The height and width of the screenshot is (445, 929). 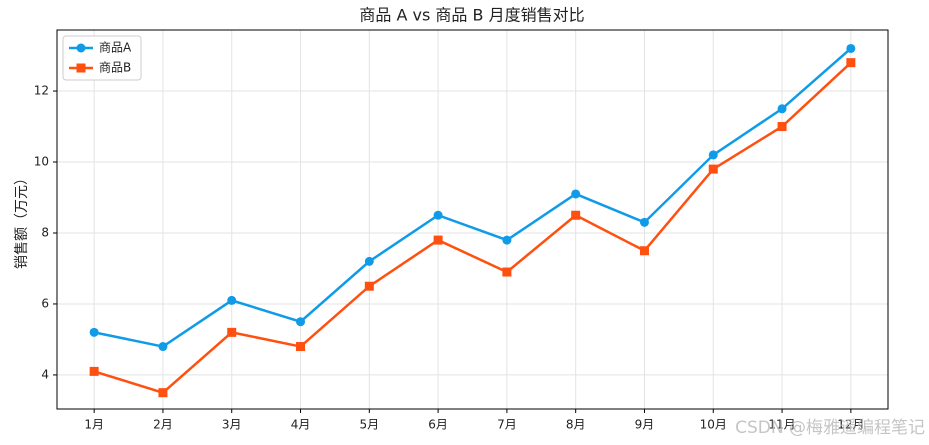 What do you see at coordinates (369, 425) in the screenshot?
I see `x-tick-label: 5月` at bounding box center [369, 425].